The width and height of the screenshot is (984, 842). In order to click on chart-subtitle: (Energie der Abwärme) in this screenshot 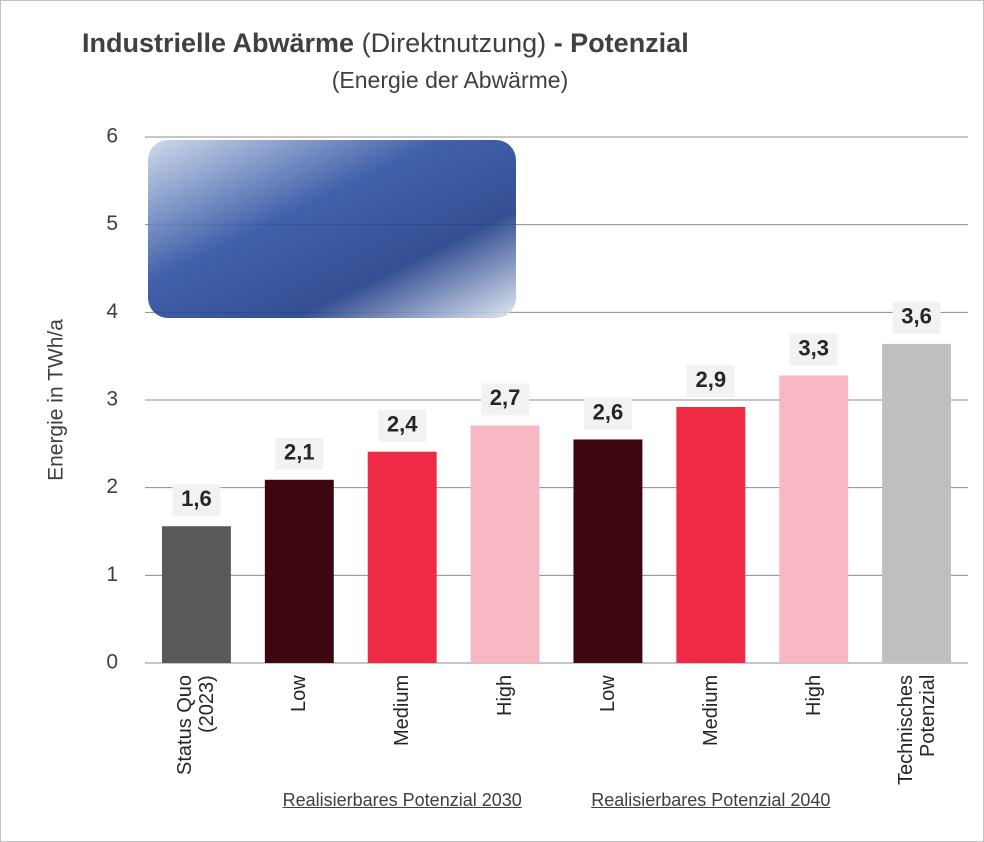, I will do `click(450, 80)`.